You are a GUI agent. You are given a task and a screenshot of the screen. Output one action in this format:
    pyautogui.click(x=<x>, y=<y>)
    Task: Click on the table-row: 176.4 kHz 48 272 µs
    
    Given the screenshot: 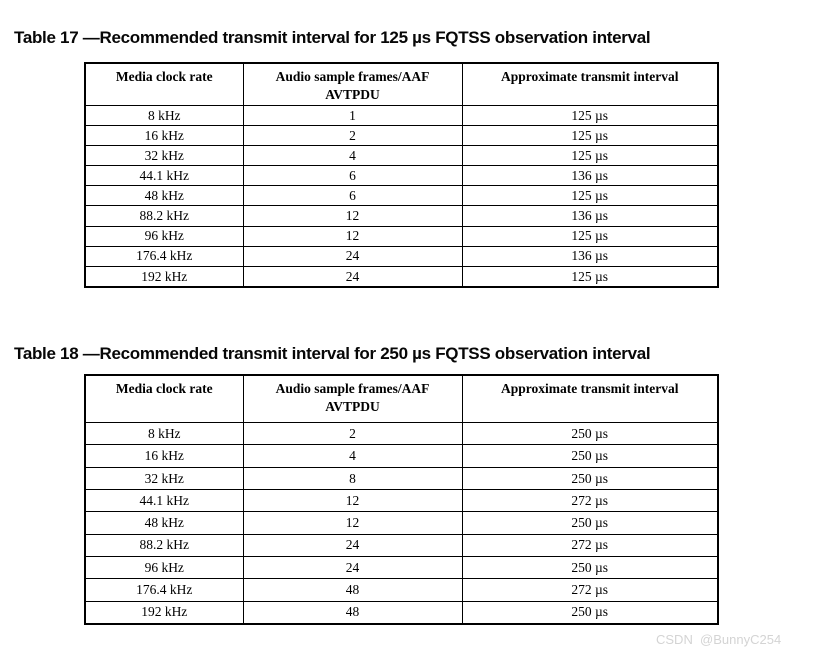 What is the action you would take?
    pyautogui.click(x=401, y=590)
    